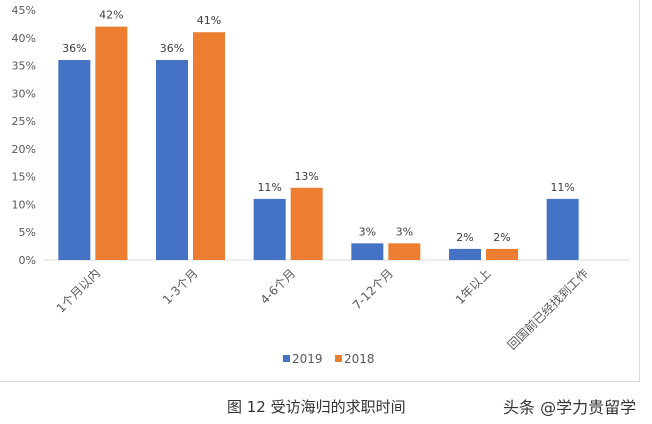 Image resolution: width=652 pixels, height=424 pixels. I want to click on y-tick-label: 0%, so click(27, 260).